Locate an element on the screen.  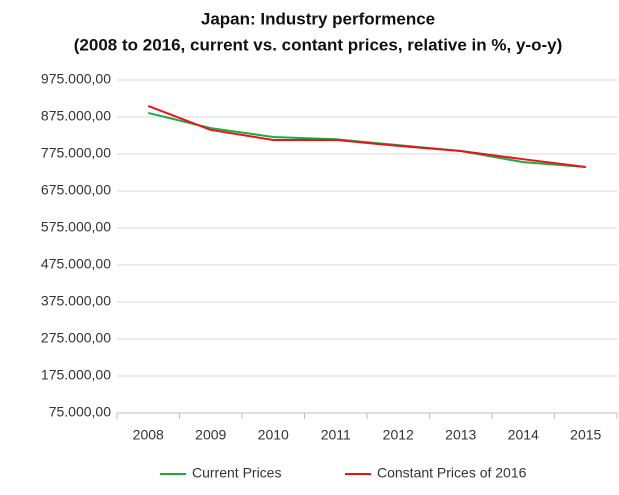
x-tick-label: 2015 is located at coordinates (585, 435).